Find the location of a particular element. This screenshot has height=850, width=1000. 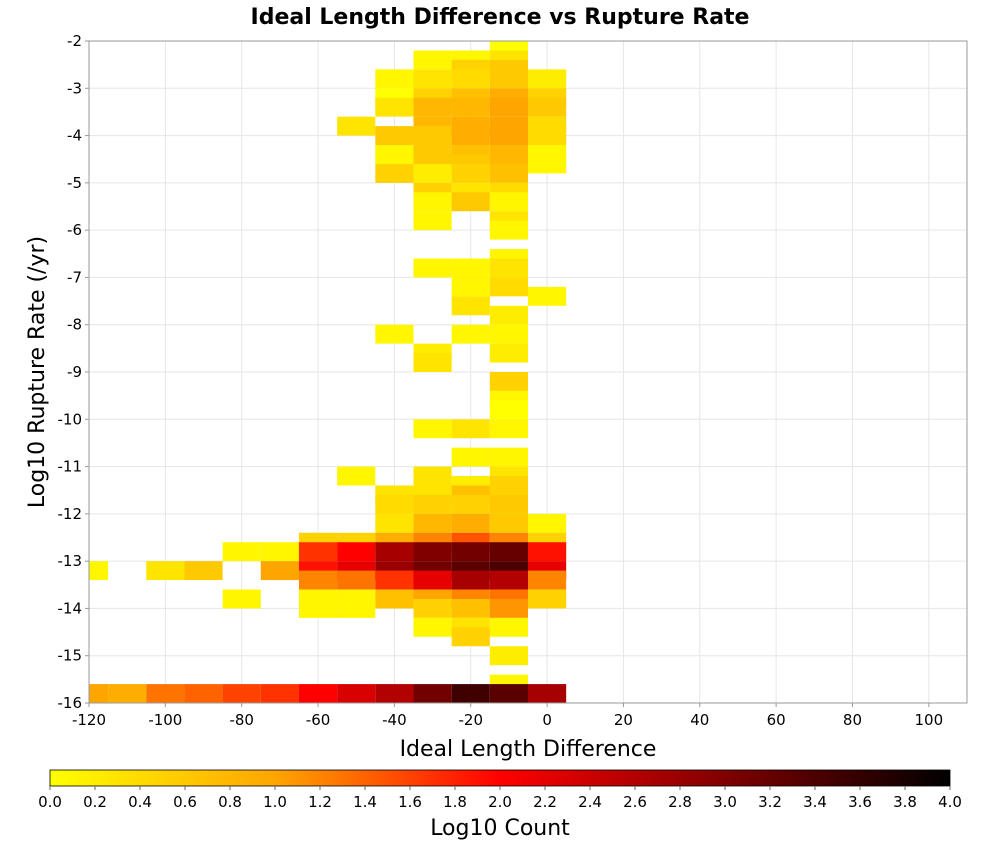

y-tick-label: -2 is located at coordinates (74, 41).